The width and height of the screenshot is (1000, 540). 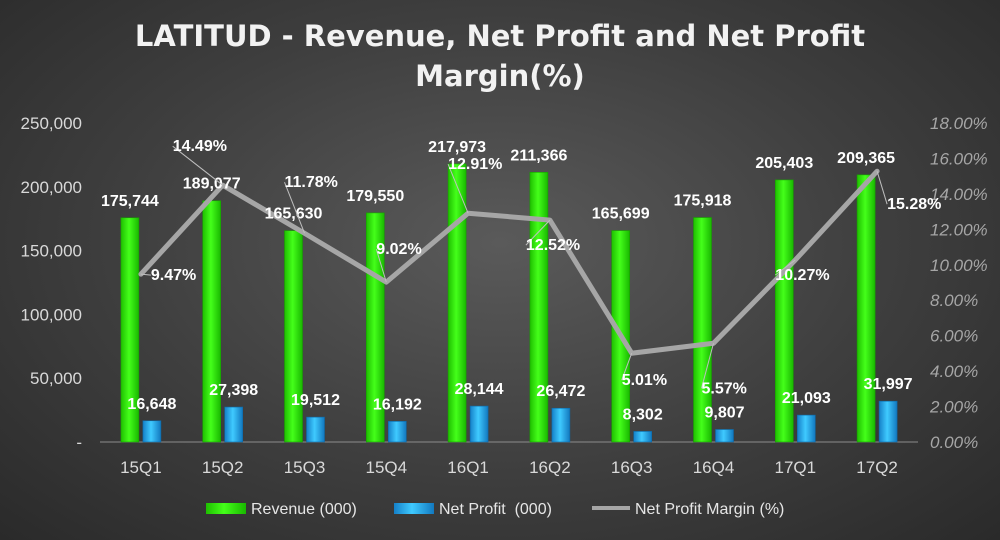 What do you see at coordinates (553, 245) in the screenshot?
I see `margin-data-label: 12.52%` at bounding box center [553, 245].